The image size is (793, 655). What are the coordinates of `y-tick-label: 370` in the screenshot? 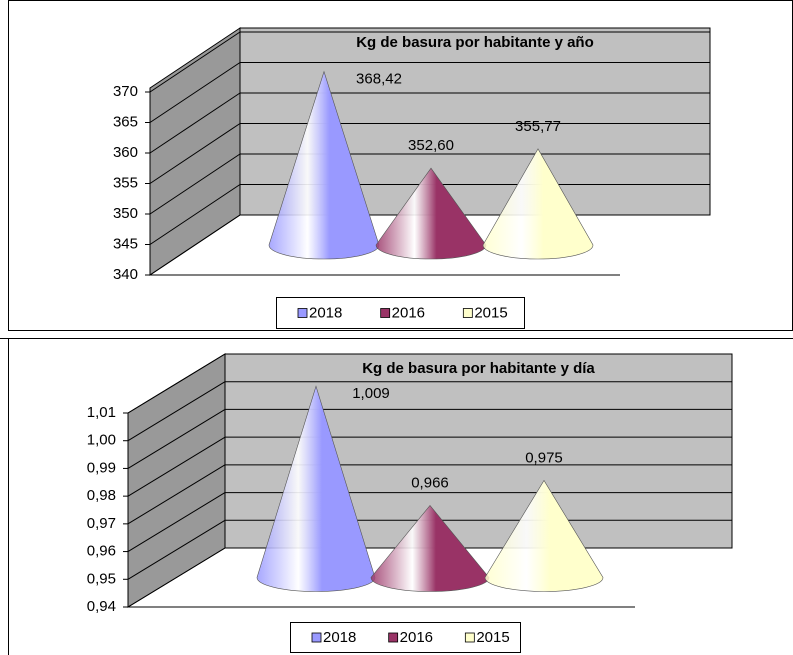 It's located at (125, 91).